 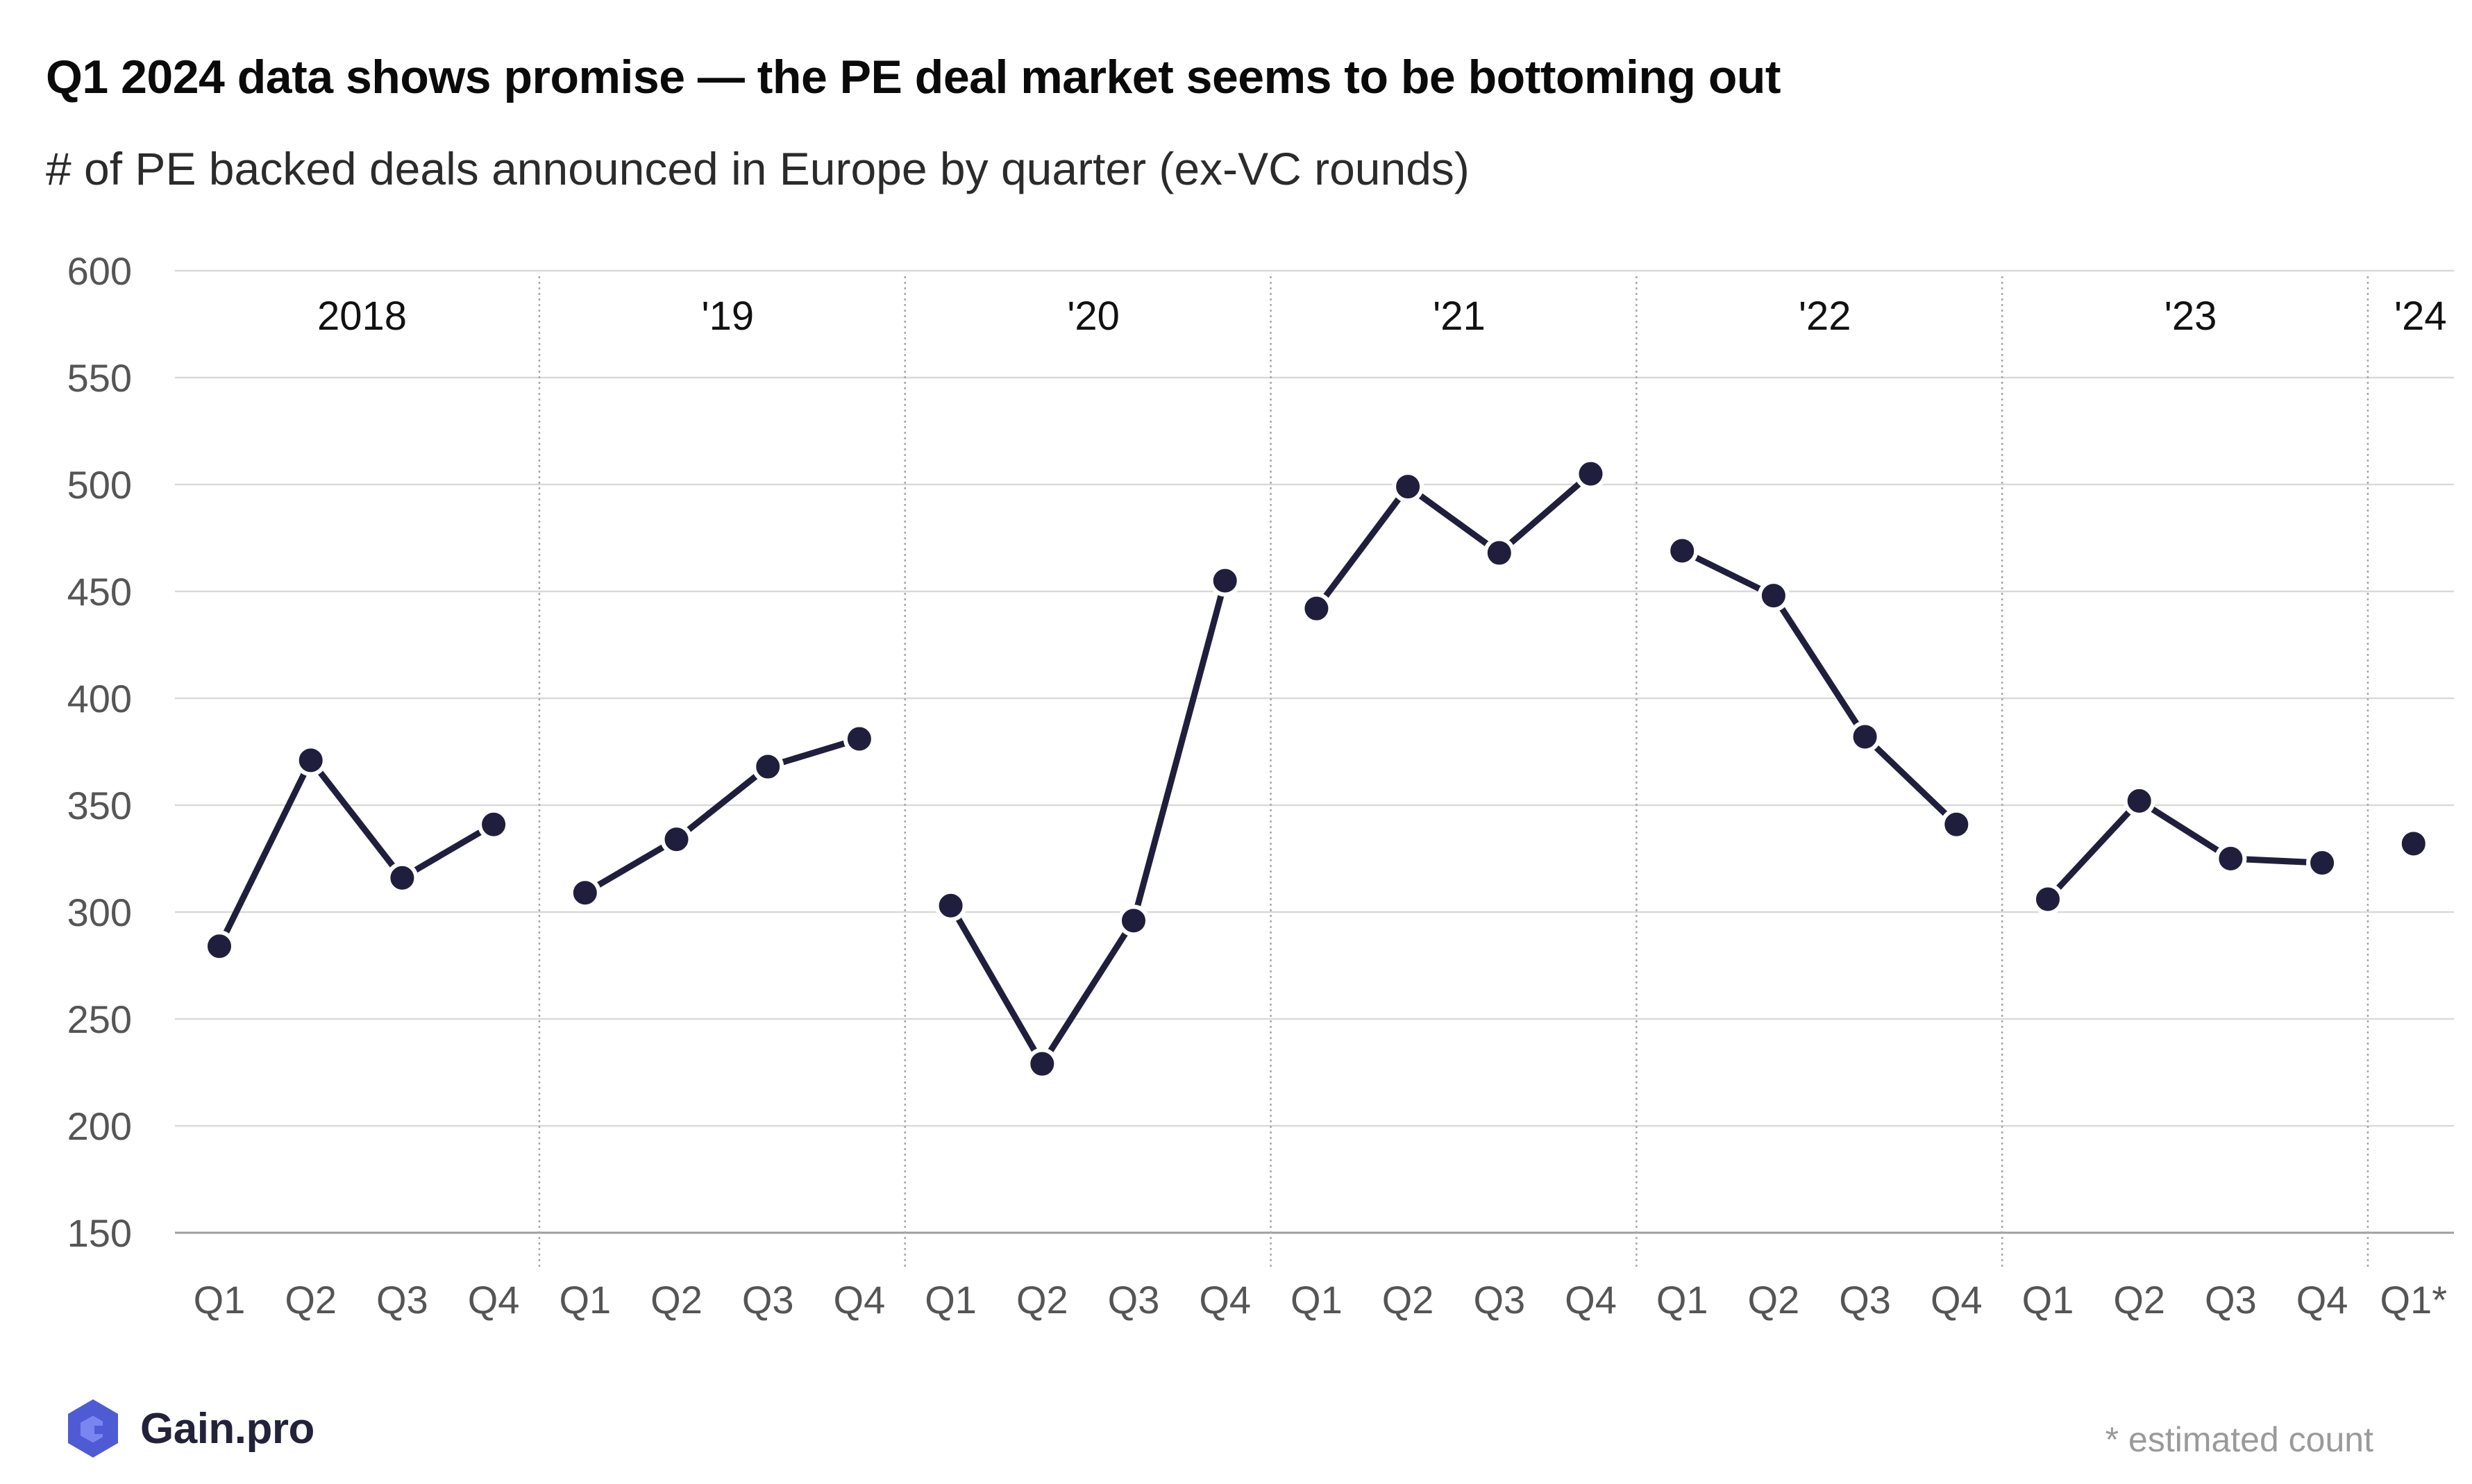 I want to click on year-label: '21, so click(x=1460, y=317).